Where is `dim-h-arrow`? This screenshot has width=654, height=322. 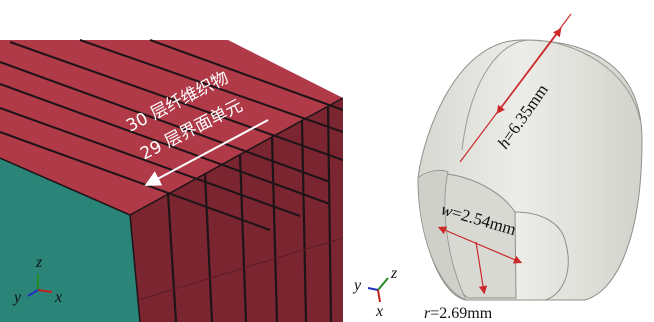
dim-h-arrow is located at coordinates (529, 71).